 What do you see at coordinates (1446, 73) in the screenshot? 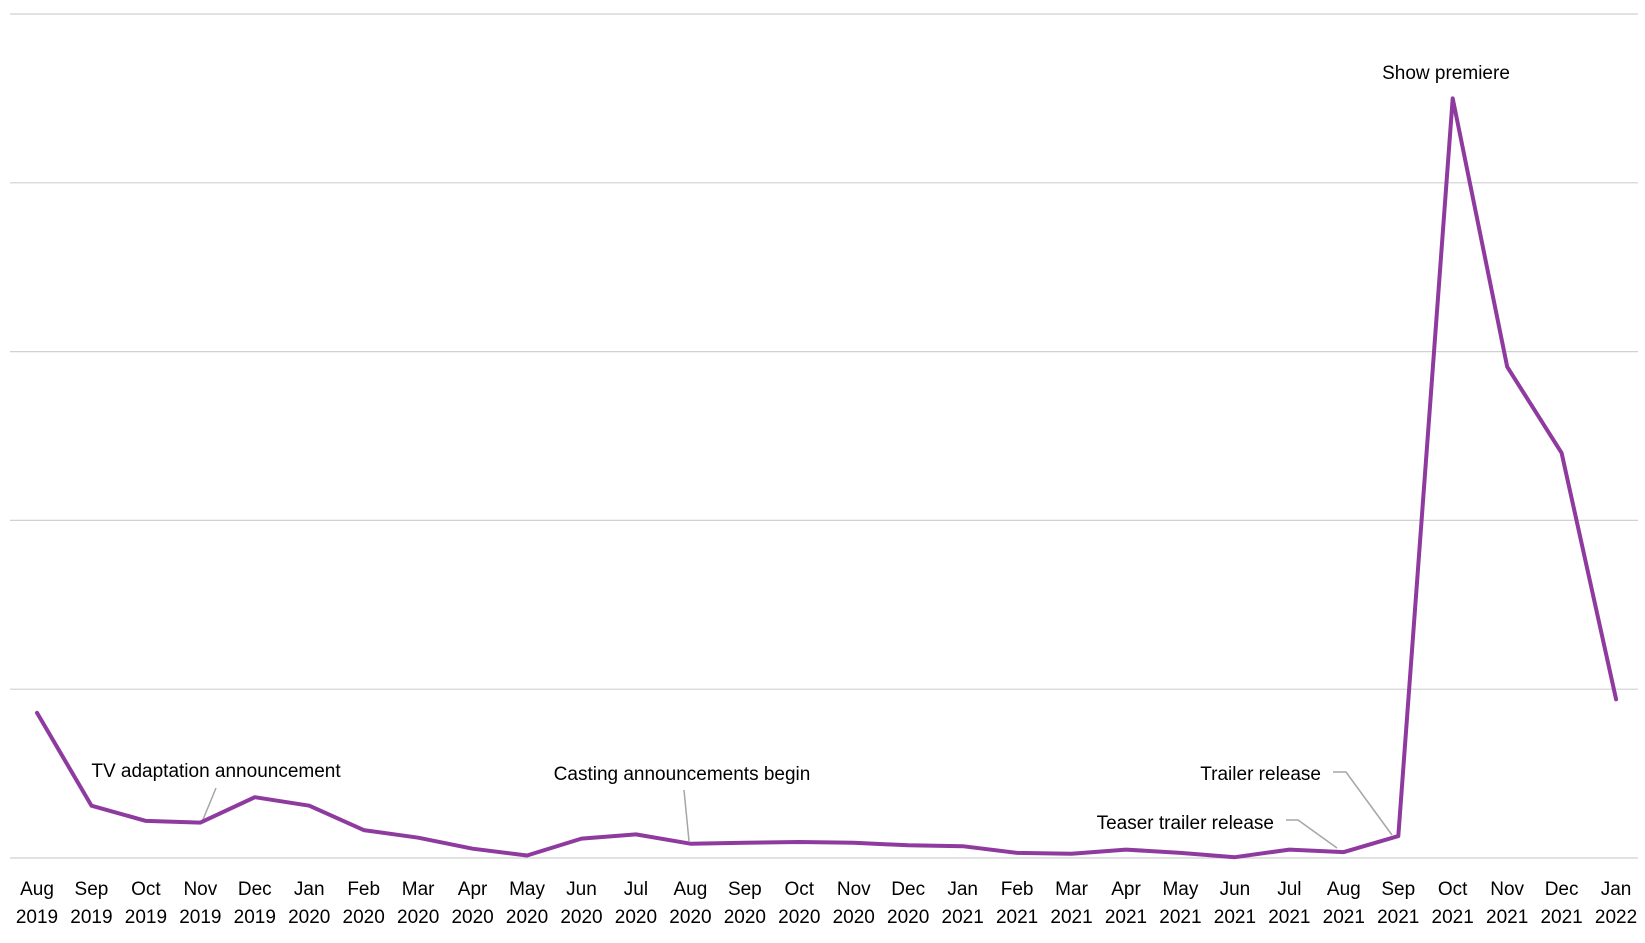
I see `annotation-label: Show premiere` at bounding box center [1446, 73].